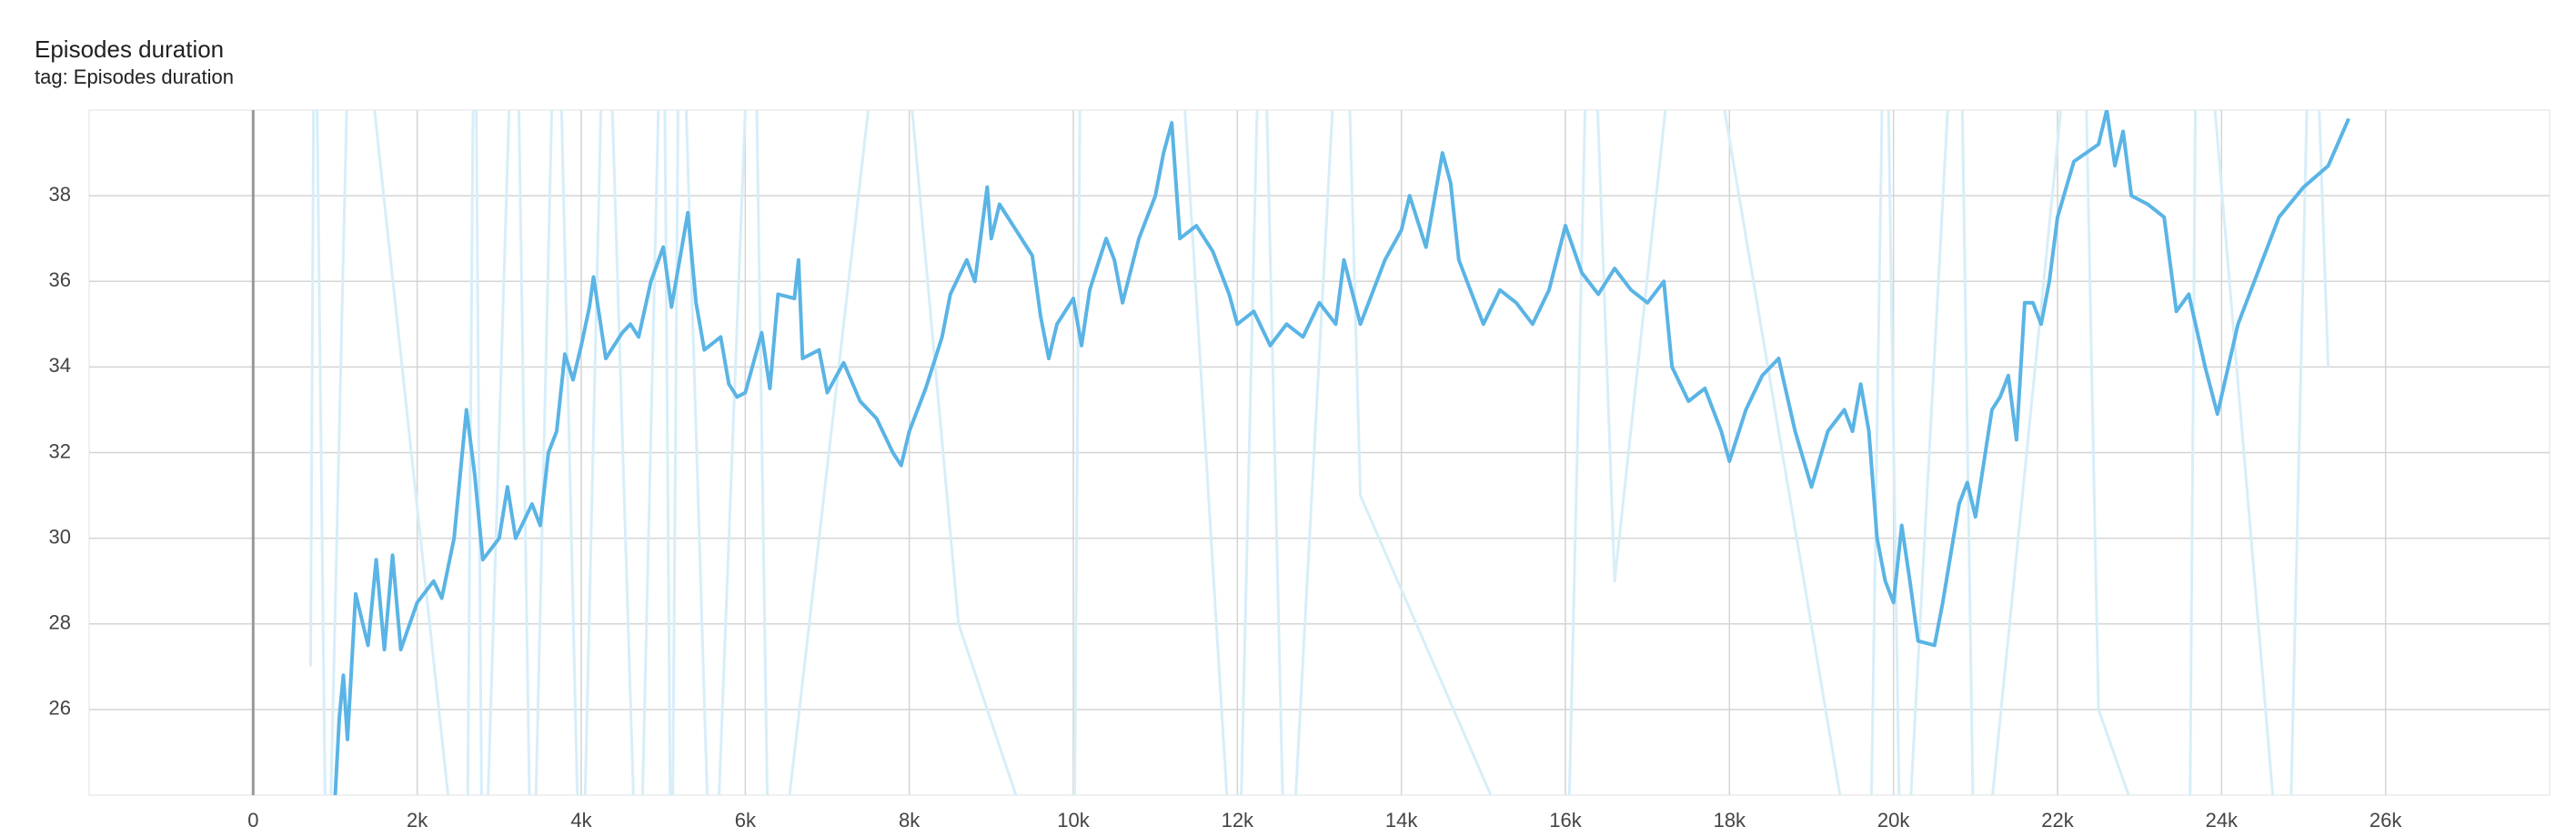  What do you see at coordinates (60, 622) in the screenshot?
I see `y-tick-label: 28` at bounding box center [60, 622].